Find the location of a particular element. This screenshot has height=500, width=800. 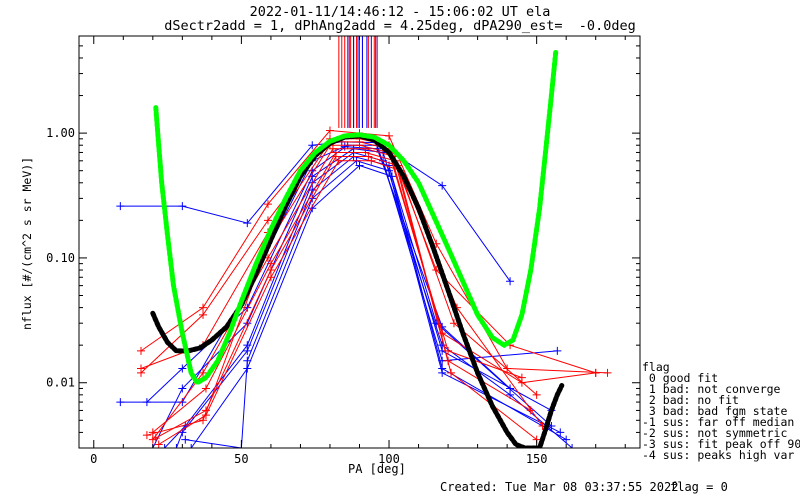

y-axis-label: nflux [#/(cm^2 s sr MeV)] is located at coordinates (27, 243).